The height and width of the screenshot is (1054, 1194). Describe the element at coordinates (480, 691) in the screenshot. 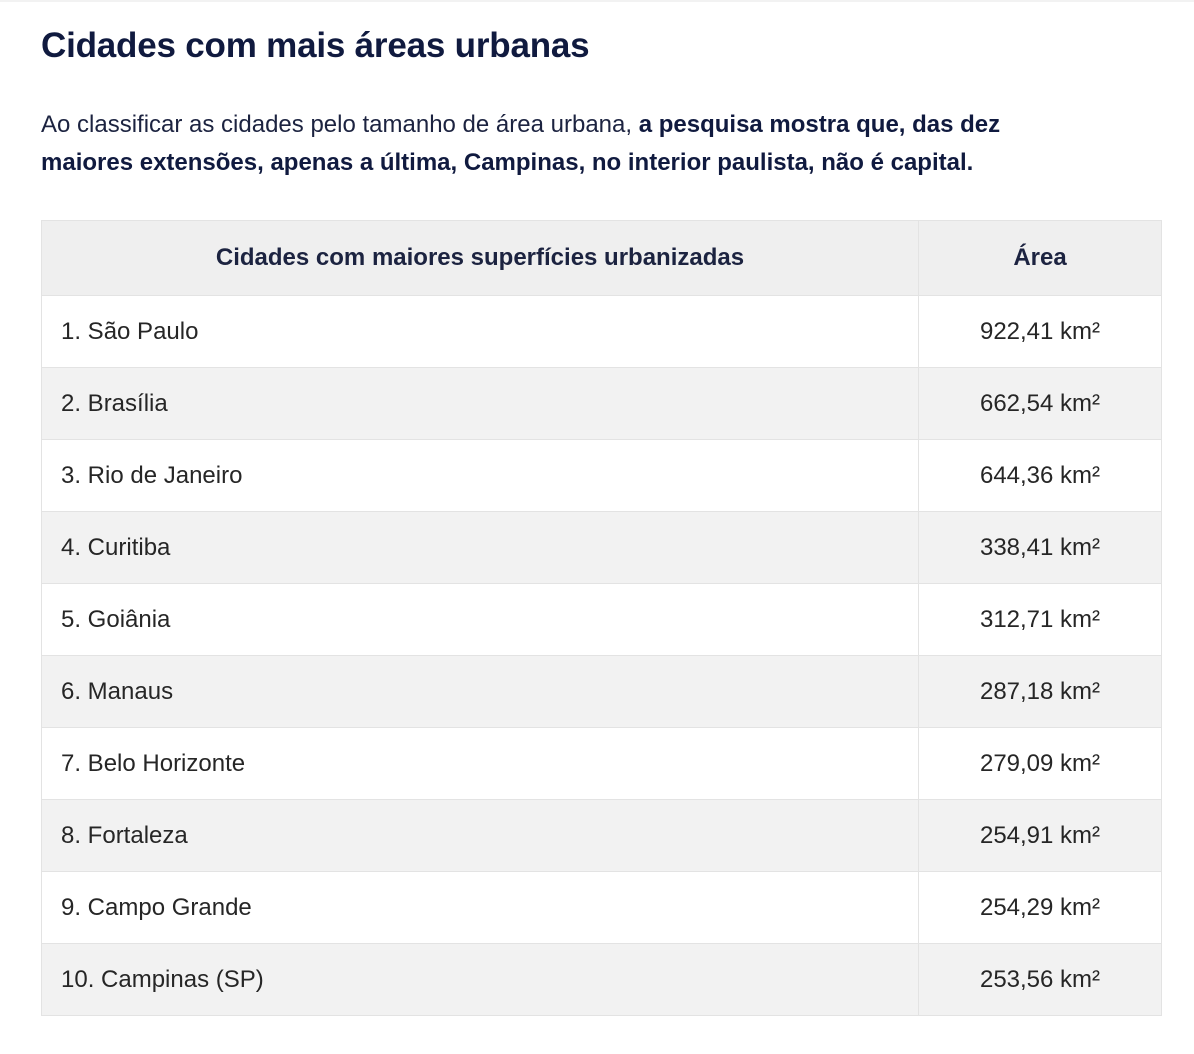

I see `city-name-cell: 6. Manaus` at that location.